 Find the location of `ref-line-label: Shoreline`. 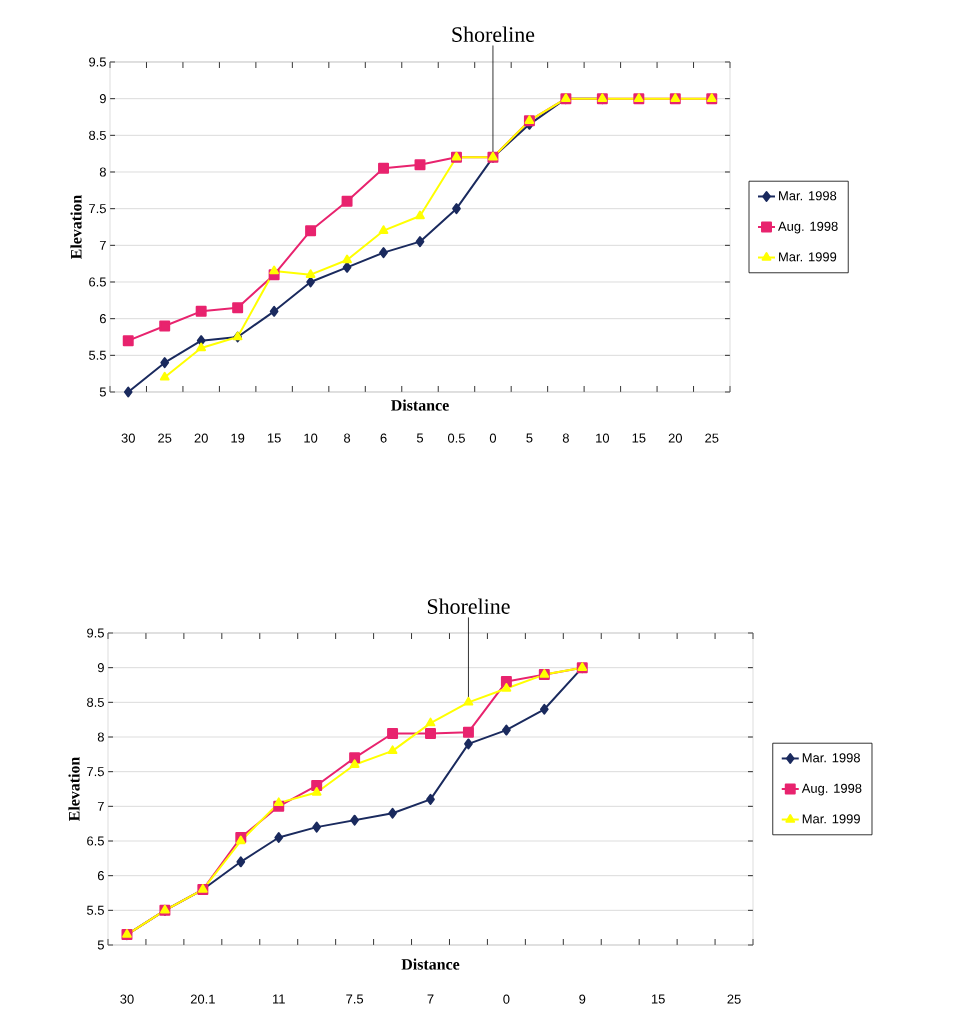

ref-line-label: Shoreline is located at coordinates (493, 34).